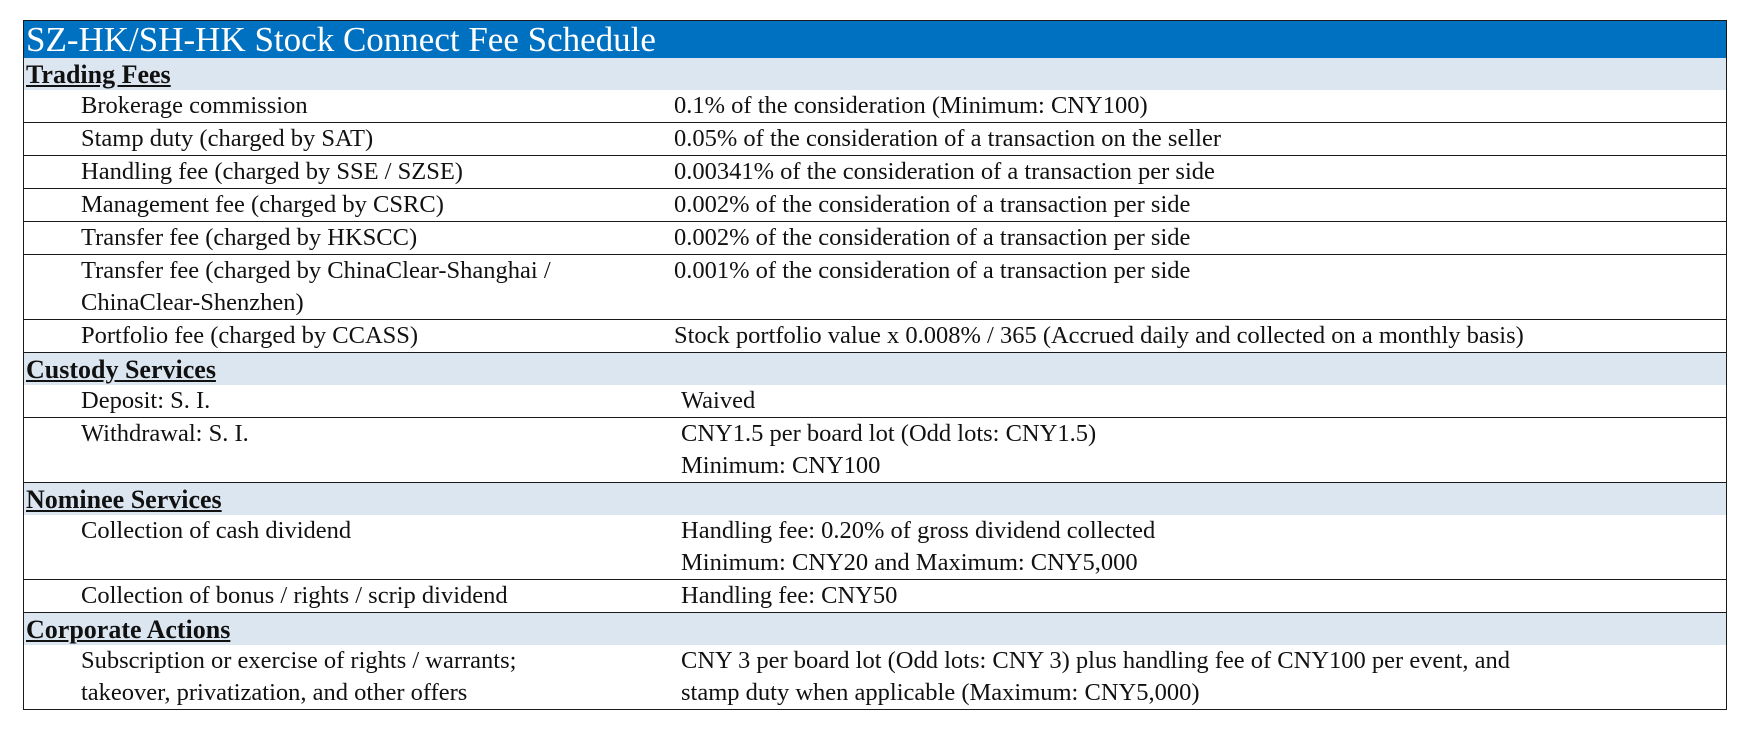 This screenshot has width=1744, height=744. Describe the element at coordinates (875, 499) in the screenshot. I see `section-heading-nominee-services: Nominee Services` at that location.